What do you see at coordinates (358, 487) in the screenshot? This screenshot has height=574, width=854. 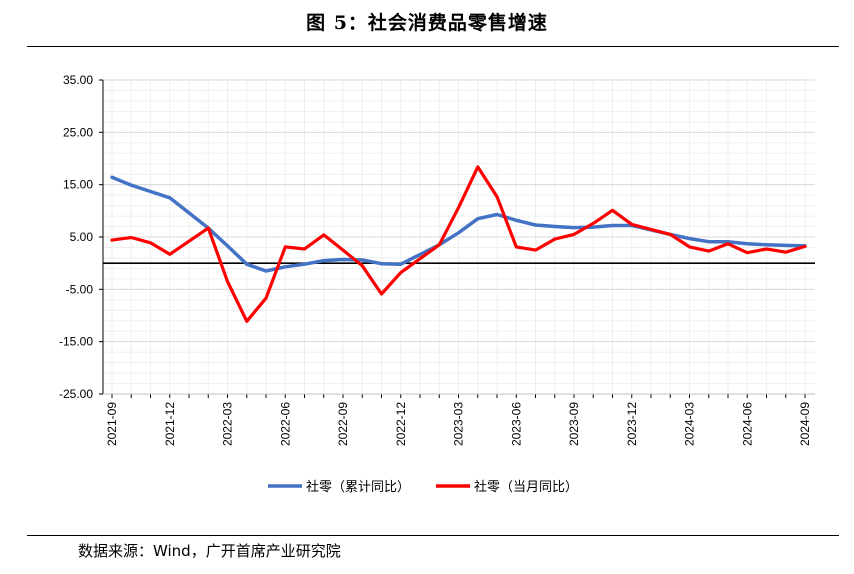 I see `legend-label: 社零（累计同比）` at bounding box center [358, 487].